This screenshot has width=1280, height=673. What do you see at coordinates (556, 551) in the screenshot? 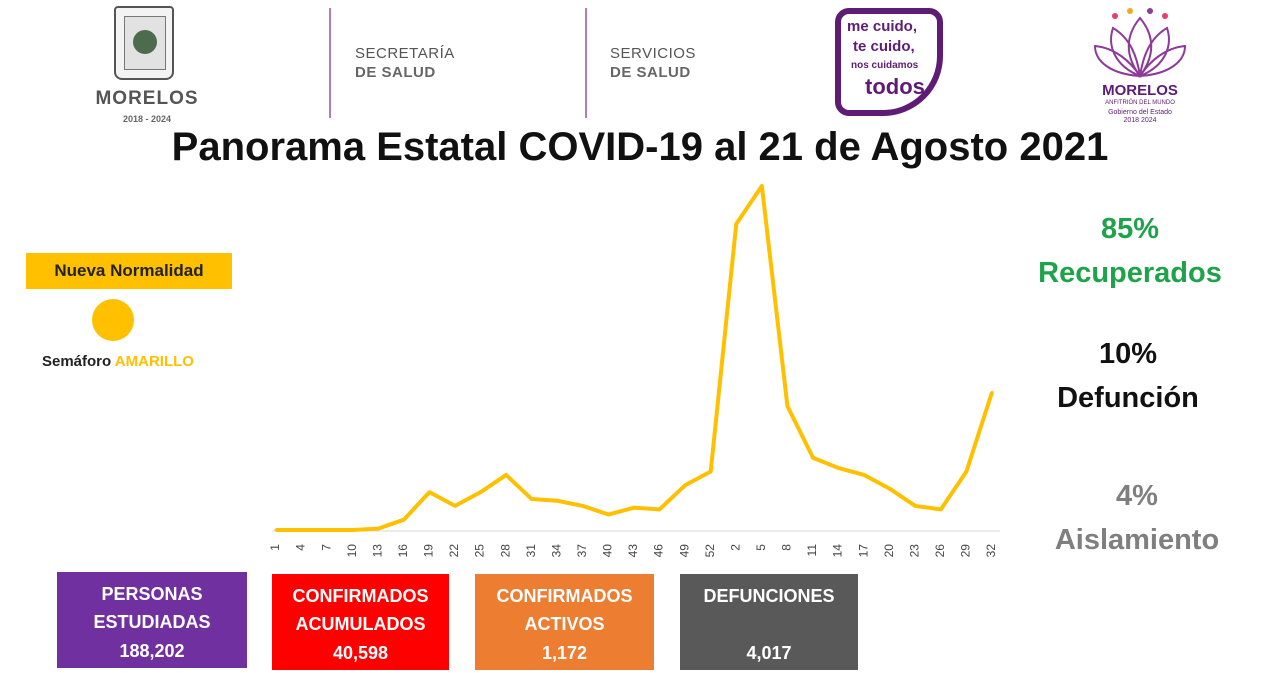
I see `x-tick-label: 34` at bounding box center [556, 551].